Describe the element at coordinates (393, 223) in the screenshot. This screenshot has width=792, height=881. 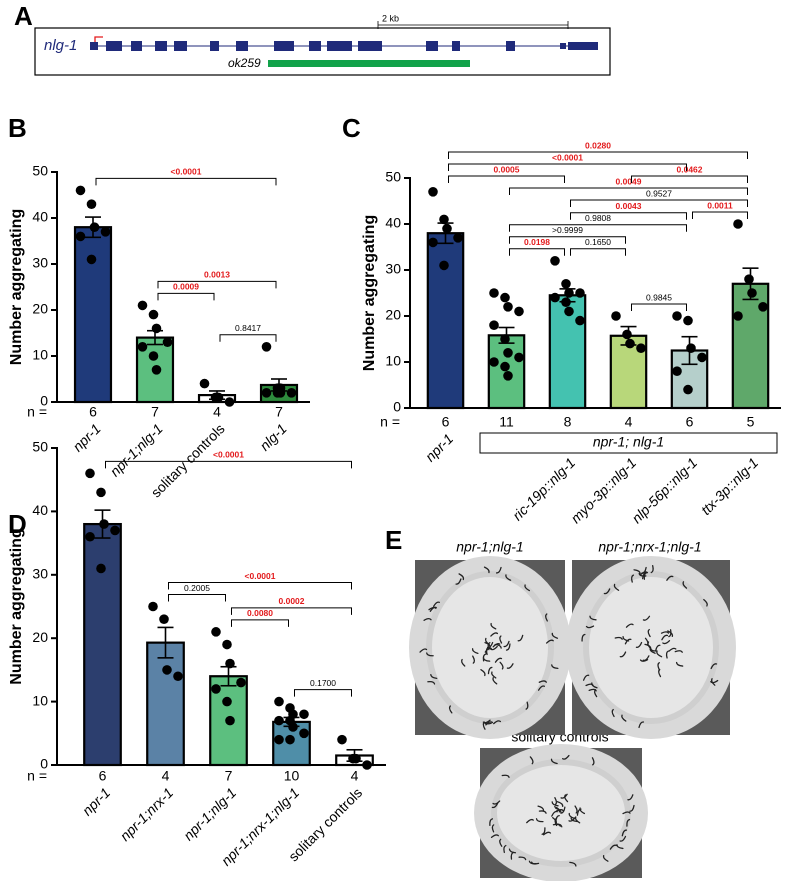
I see `y-tick-label: 40` at that location.